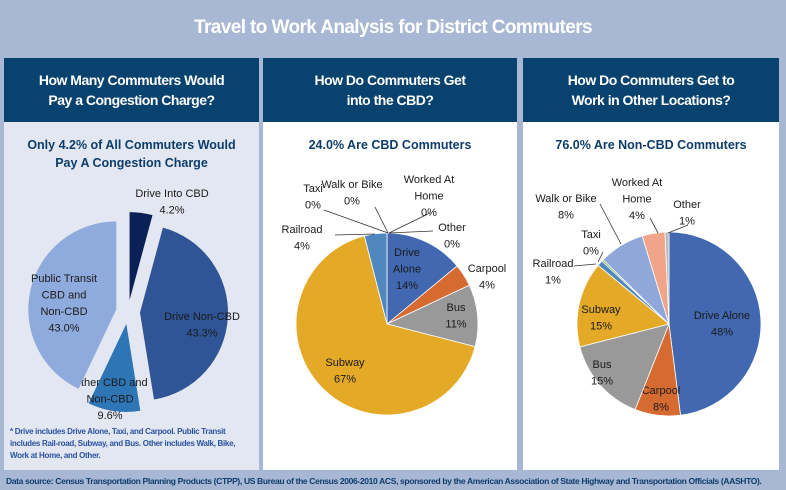 The width and height of the screenshot is (786, 490). Describe the element at coordinates (64, 279) in the screenshot. I see `slice-label: Public Transit` at that location.